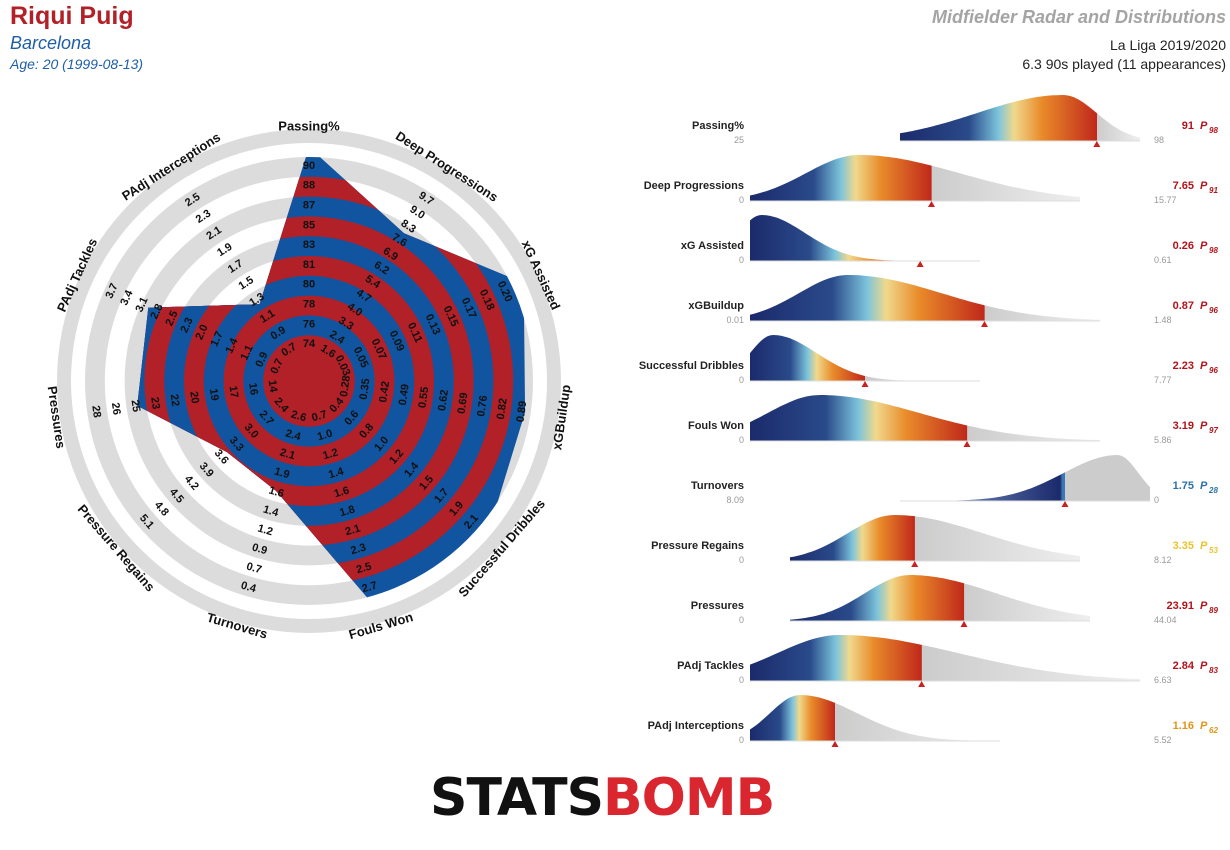 Image resolution: width=1230 pixels, height=850 pixels. What do you see at coordinates (1163, 320) in the screenshot?
I see `metric-max: 1.48` at bounding box center [1163, 320].